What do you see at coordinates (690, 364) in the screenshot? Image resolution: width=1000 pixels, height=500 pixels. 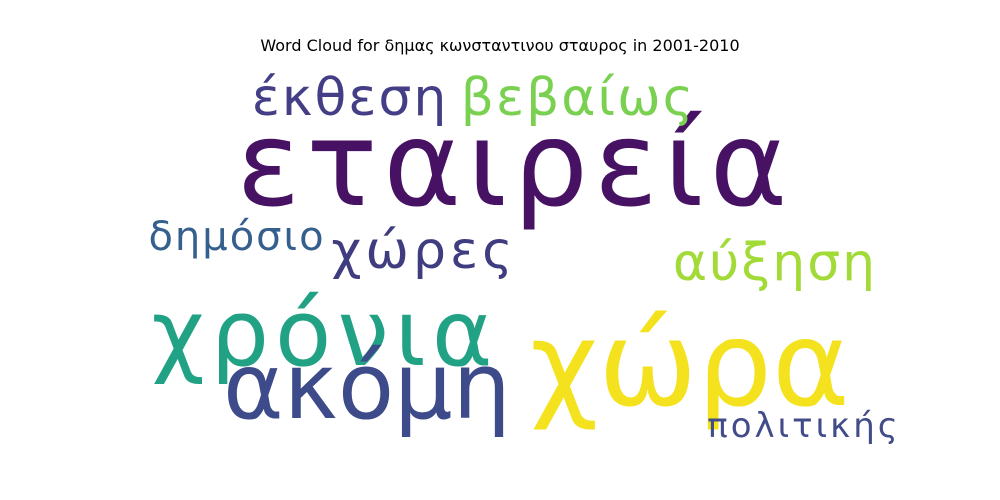 I see `word-2: χώρα` at bounding box center [690, 364].